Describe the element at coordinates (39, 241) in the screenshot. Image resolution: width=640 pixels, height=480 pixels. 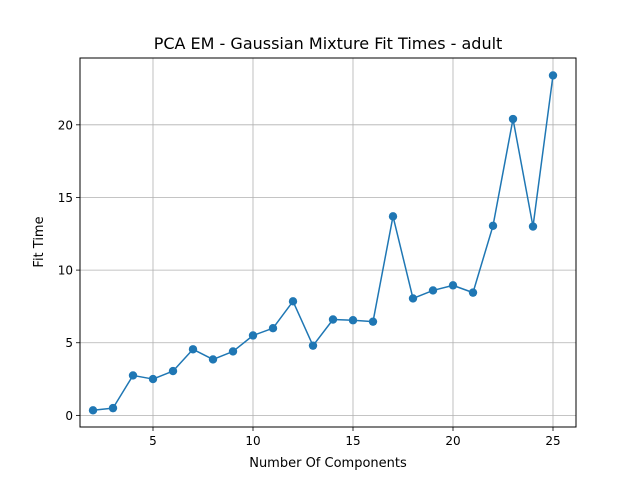
I see `y-axis-label: Fit Time` at that location.